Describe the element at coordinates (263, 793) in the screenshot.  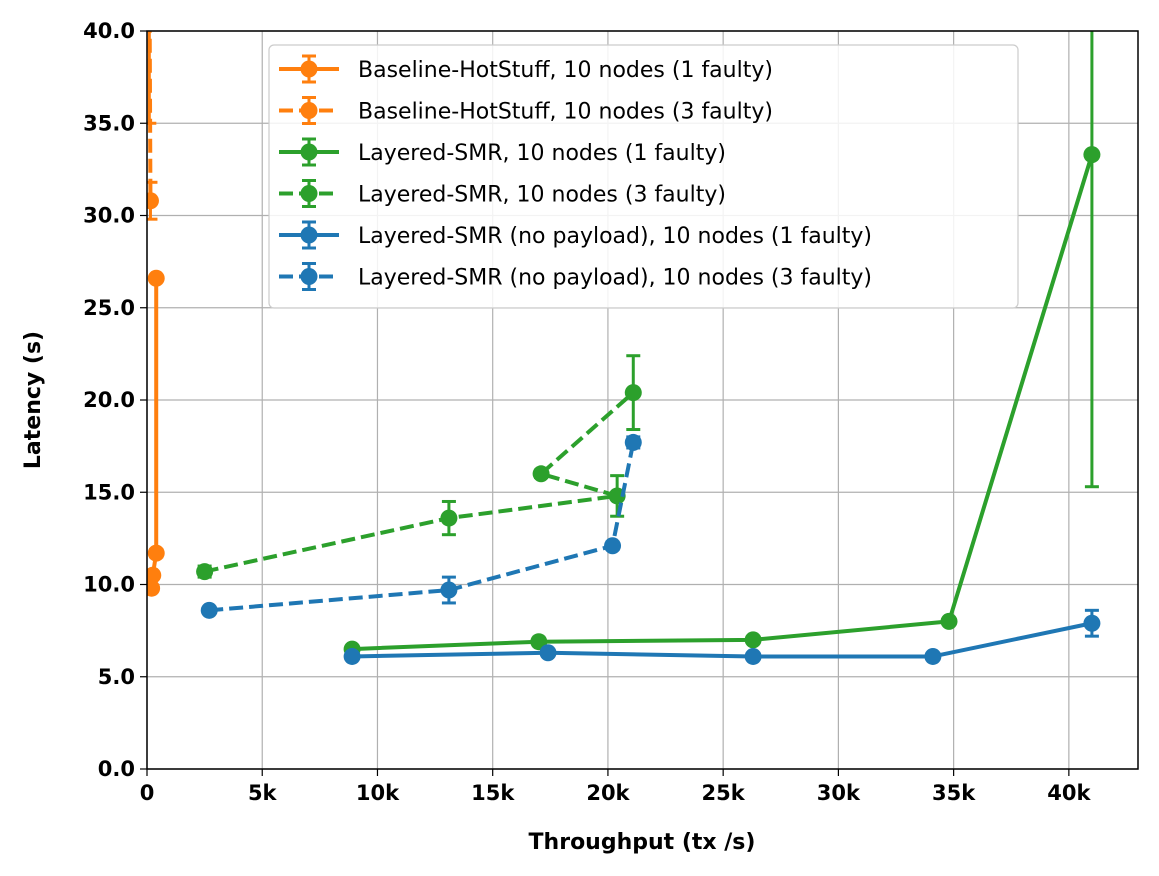
I see `x-tick-label: 5k` at that location.